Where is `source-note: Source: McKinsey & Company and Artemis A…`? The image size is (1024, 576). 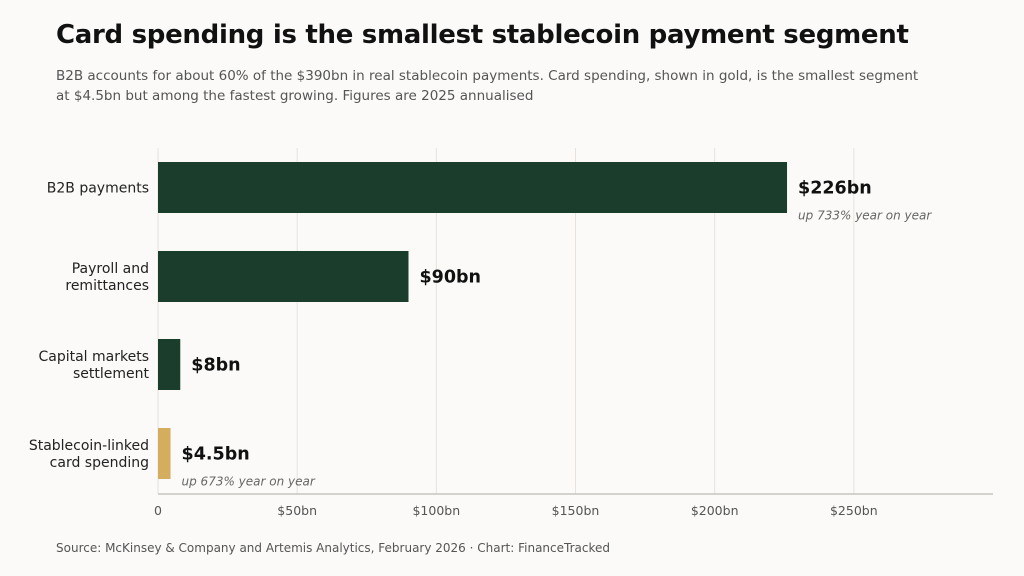
source-note: Source: McKinsey & Company and Artemis A… is located at coordinates (333, 548).